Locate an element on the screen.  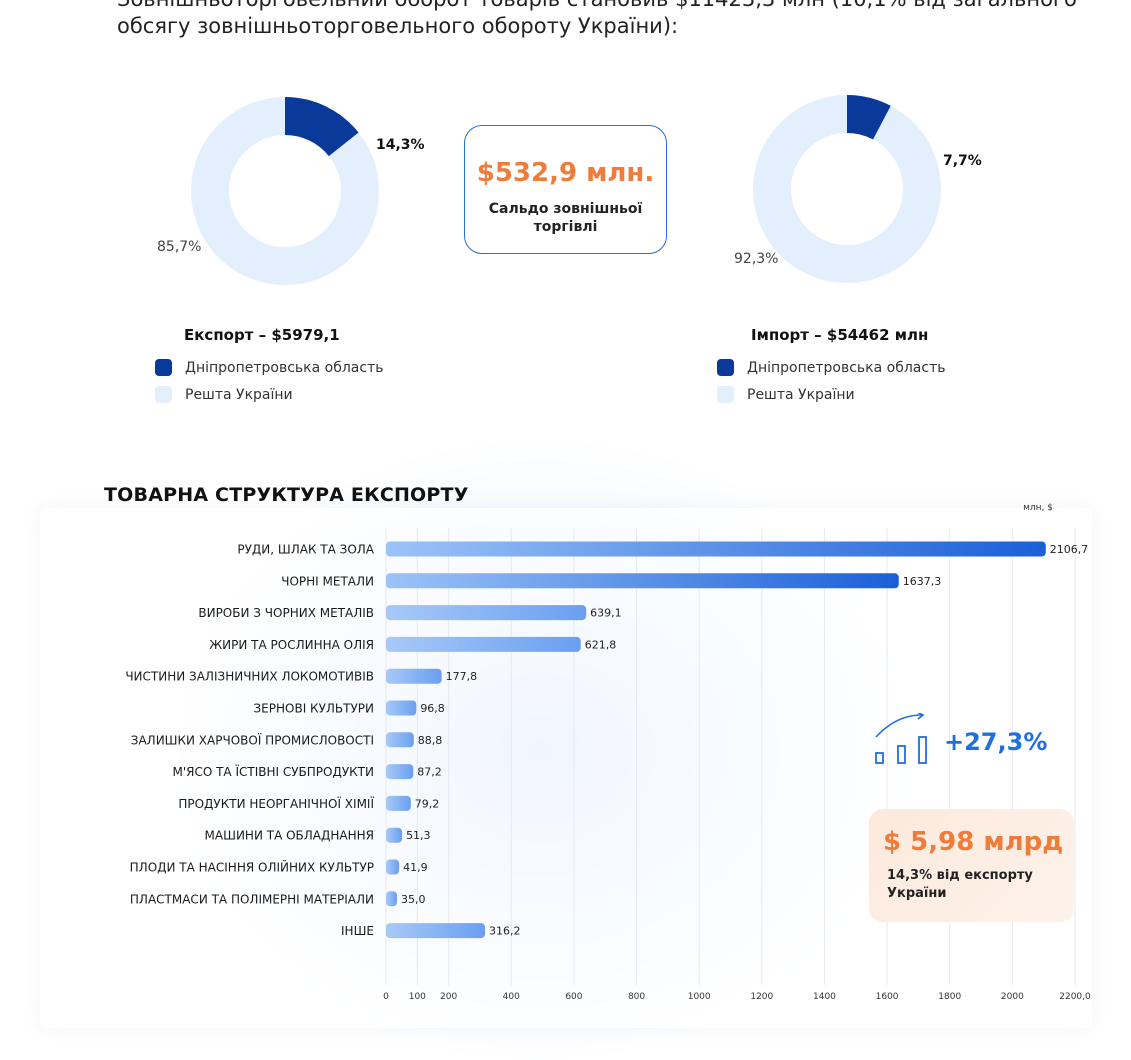
x-tick-label: 1800 is located at coordinates (949, 996).